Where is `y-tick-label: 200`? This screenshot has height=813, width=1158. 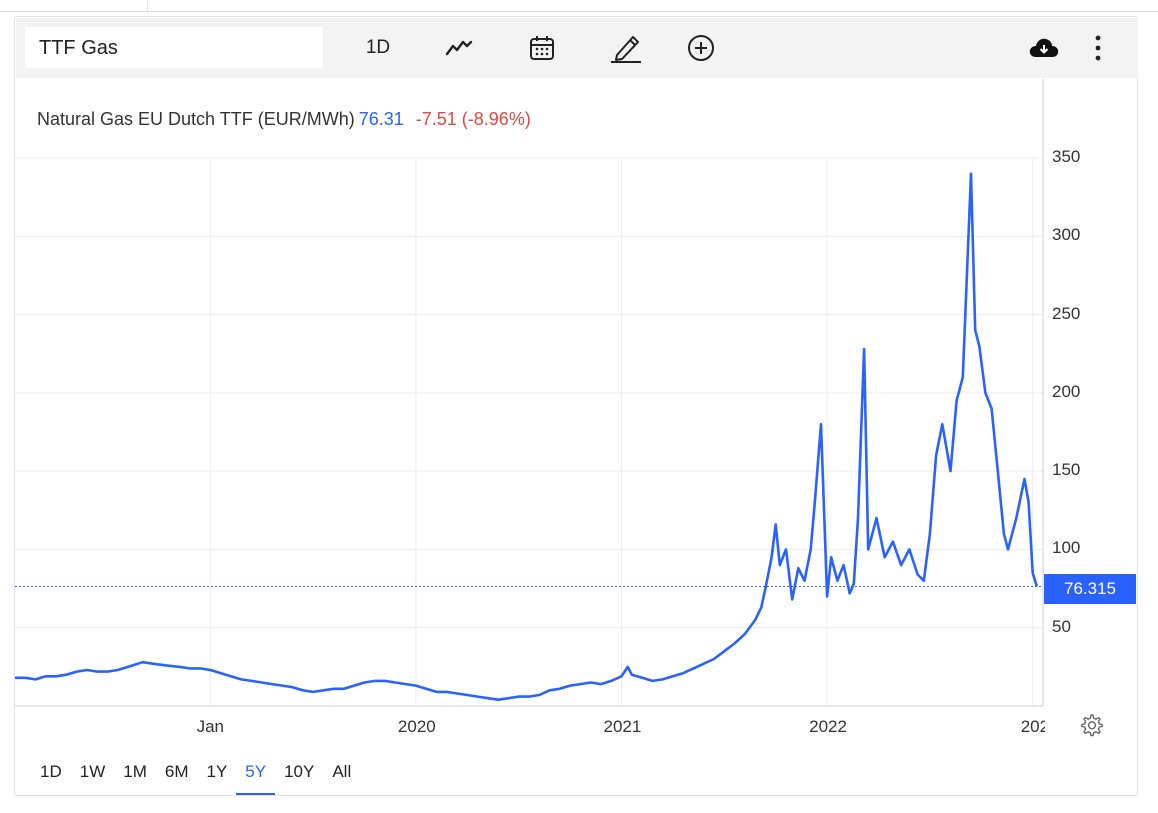 y-tick-label: 200 is located at coordinates (1066, 391).